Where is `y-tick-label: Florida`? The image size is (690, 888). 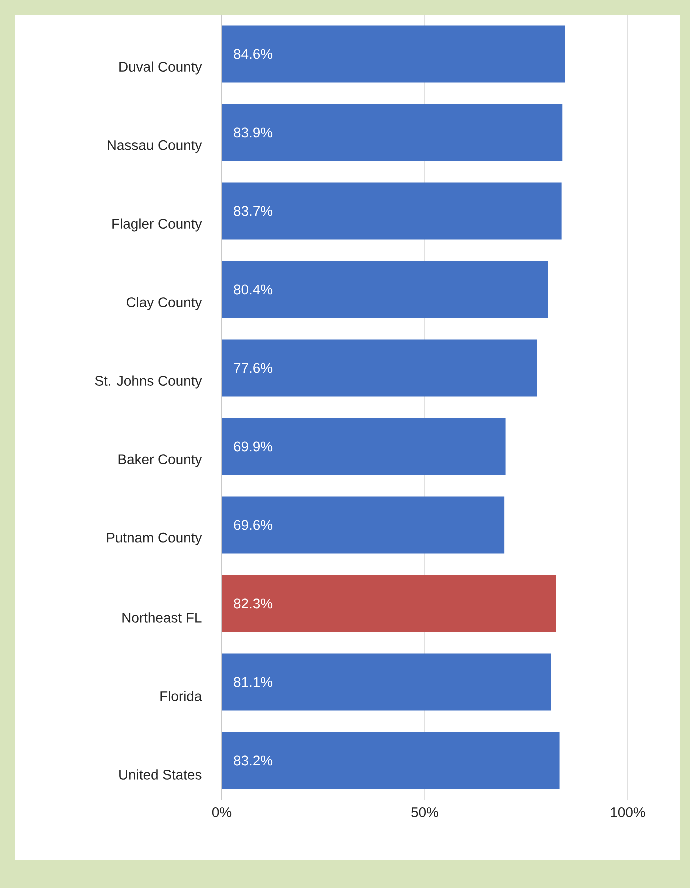 y-tick-label: Florida is located at coordinates (181, 696).